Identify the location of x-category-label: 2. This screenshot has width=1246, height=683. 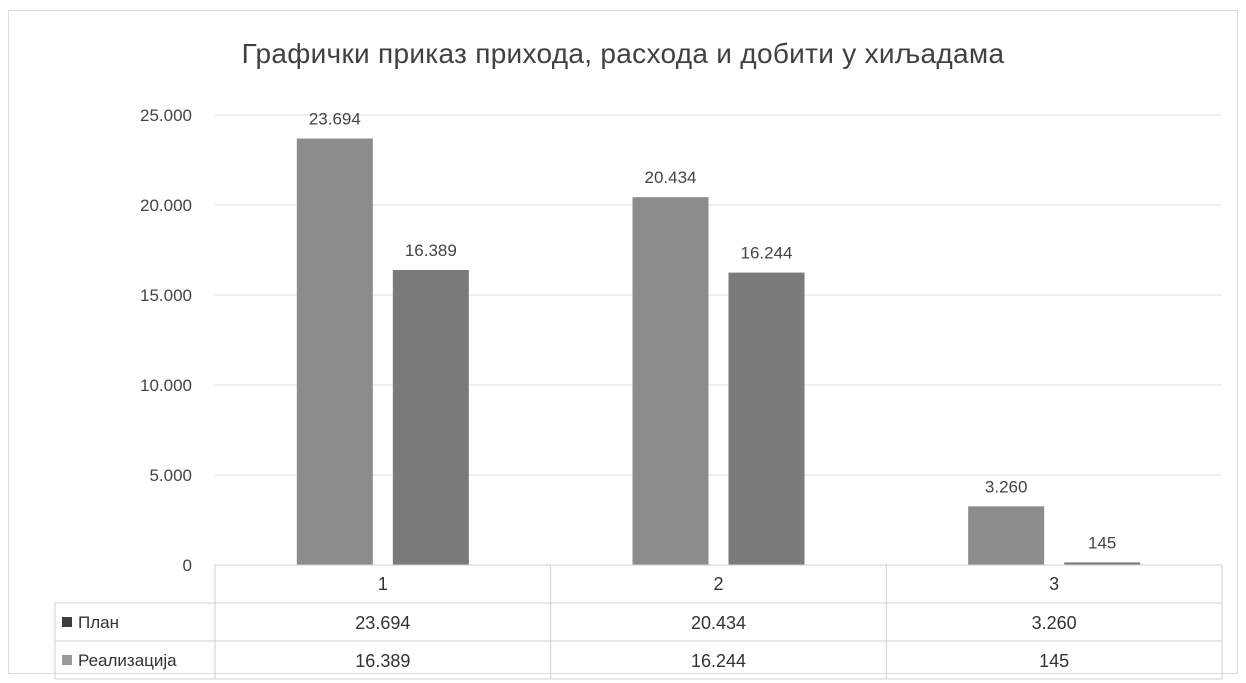
(718, 584).